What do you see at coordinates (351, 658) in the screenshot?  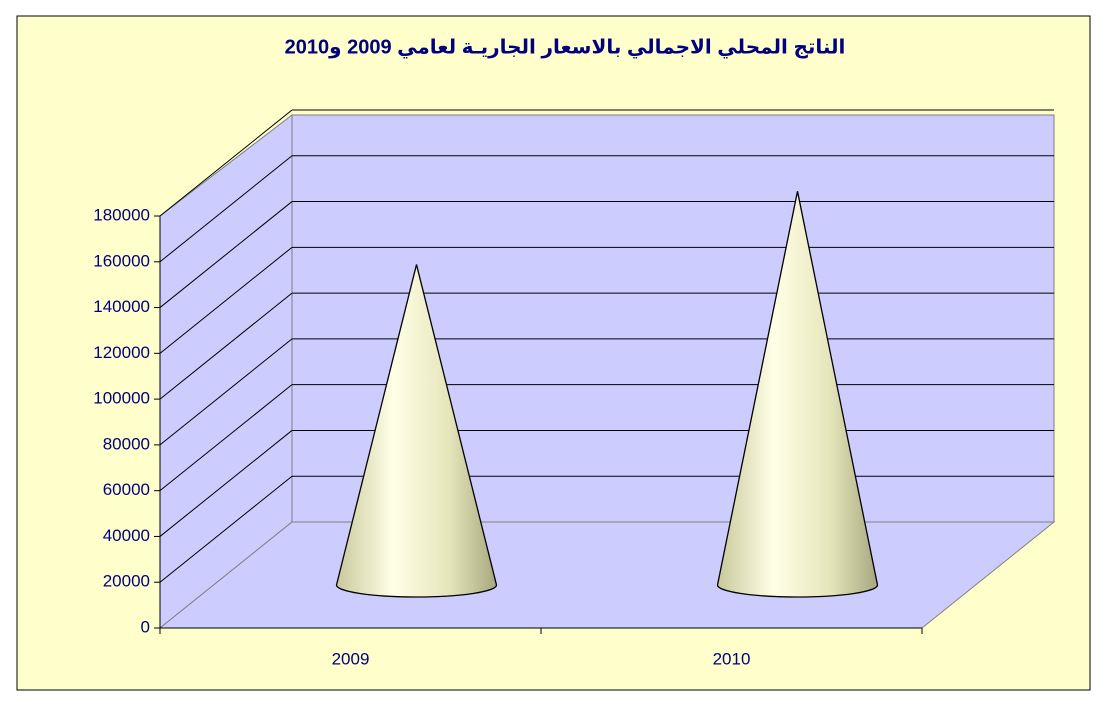 I see `x-tick-label: 2009` at bounding box center [351, 658].